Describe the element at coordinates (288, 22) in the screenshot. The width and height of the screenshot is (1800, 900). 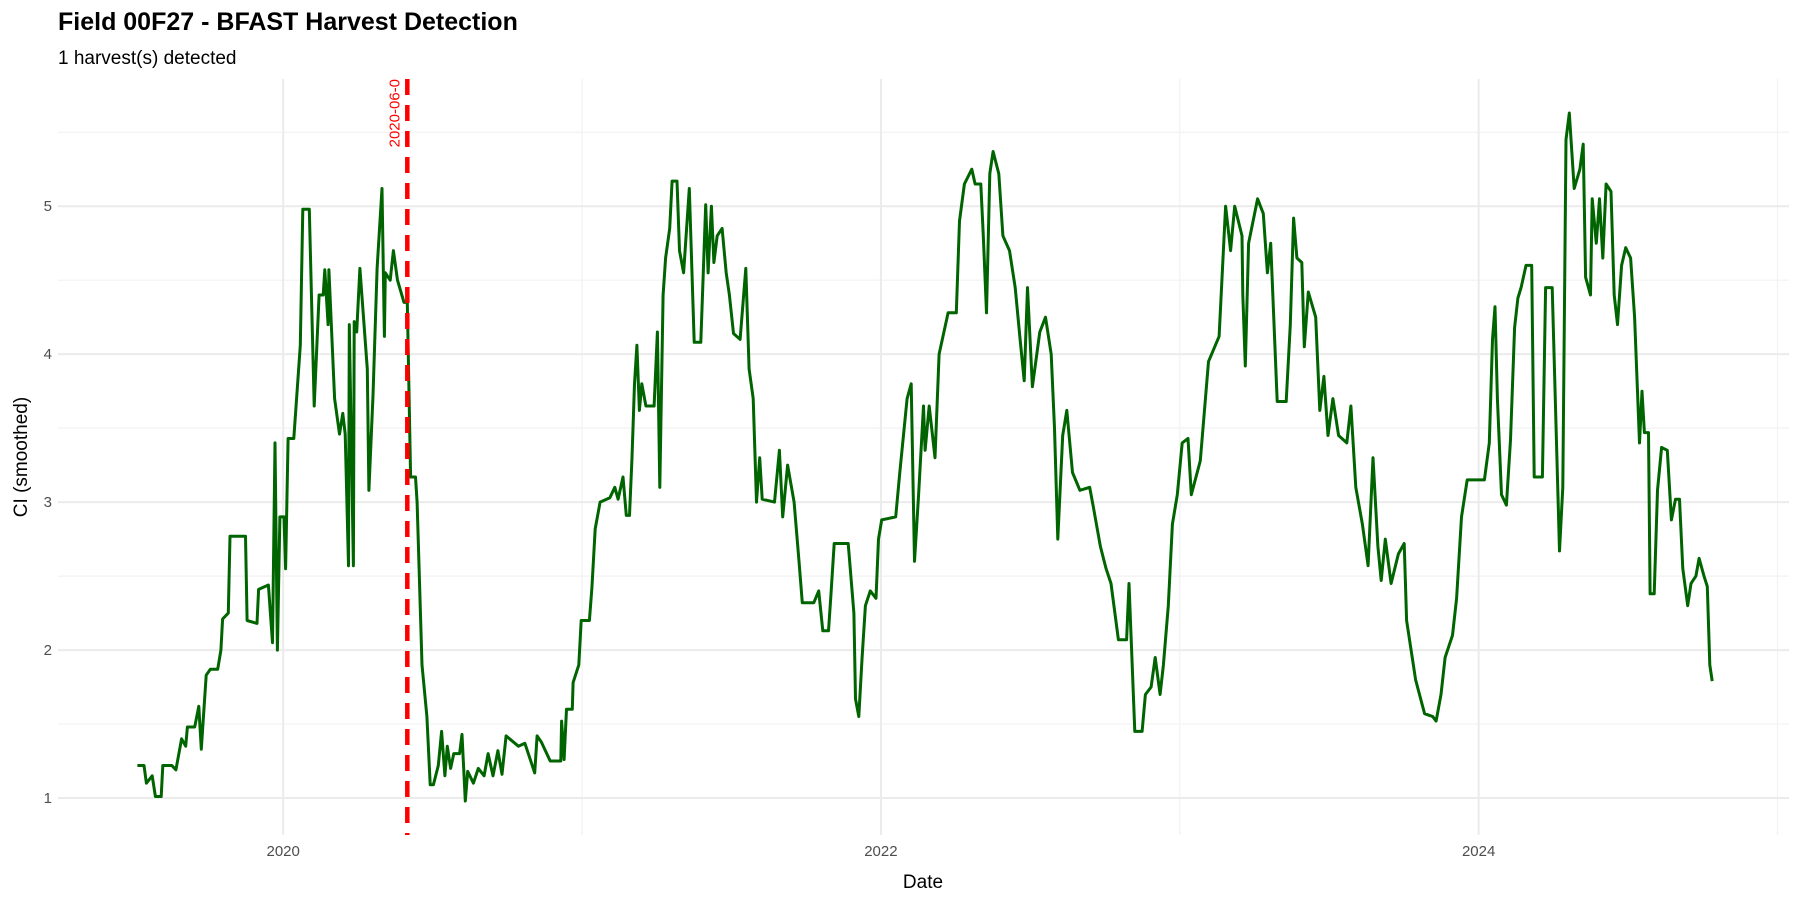
I see `chart-title: Field 00F27 - BFAST Harvest Detection` at that location.